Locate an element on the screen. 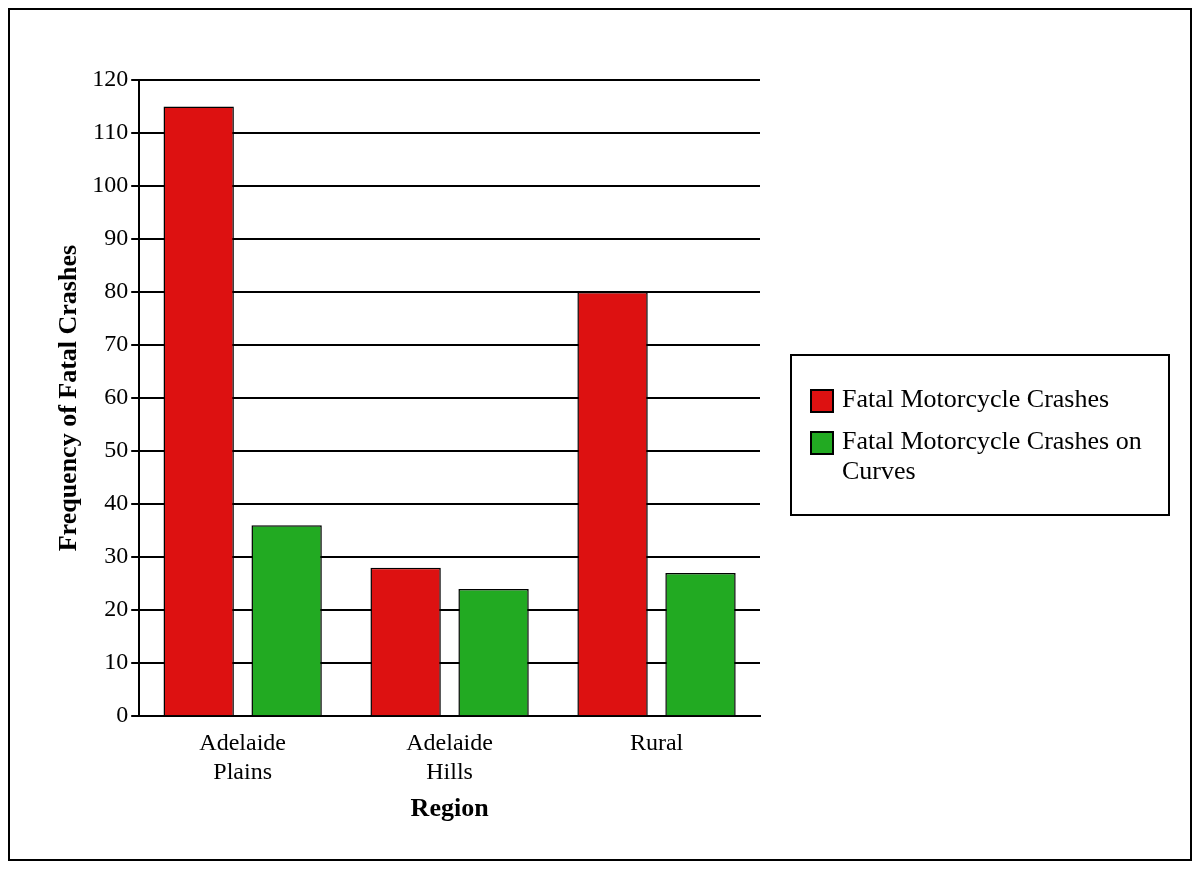 This screenshot has width=1200, height=869. y-tick-label: 40 is located at coordinates (116, 502).